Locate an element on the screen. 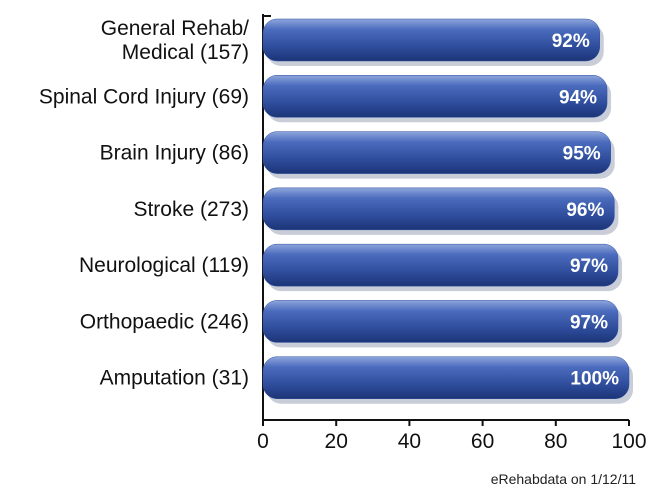 The width and height of the screenshot is (647, 493). value-label: 94% is located at coordinates (578, 97).